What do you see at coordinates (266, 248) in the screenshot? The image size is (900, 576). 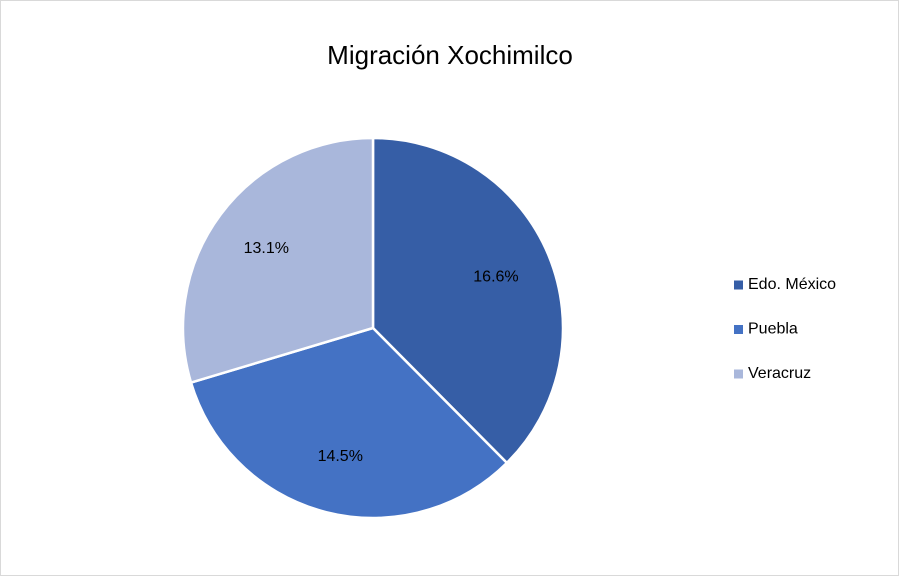 I see `data-label: 13.1%` at bounding box center [266, 248].